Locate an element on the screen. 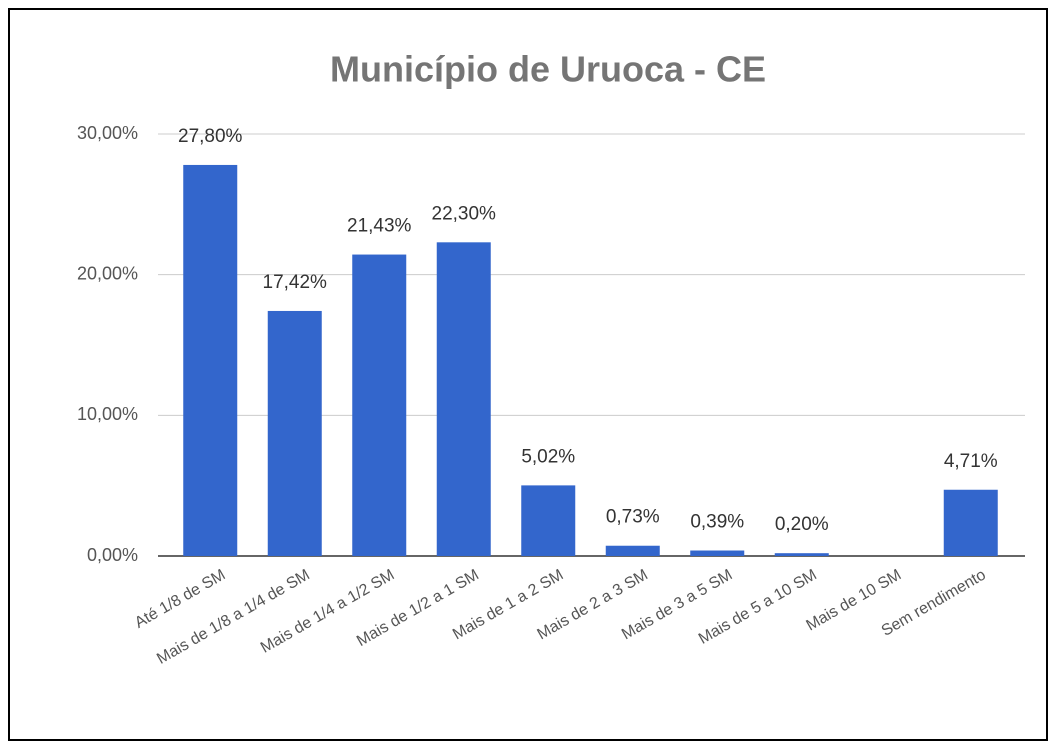 This screenshot has width=1057, height=749. data-label: 22,30% is located at coordinates (464, 213).